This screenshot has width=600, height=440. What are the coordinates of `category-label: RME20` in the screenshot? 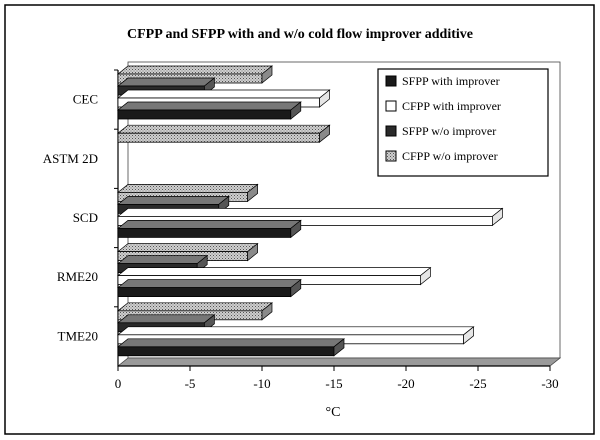 It's located at (77, 276).